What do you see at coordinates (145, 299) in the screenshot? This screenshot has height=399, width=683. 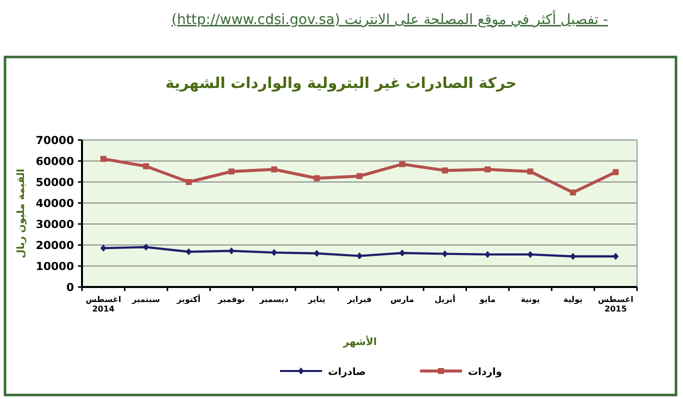 I see `x-tick-label: سبتمبر` at bounding box center [145, 299].